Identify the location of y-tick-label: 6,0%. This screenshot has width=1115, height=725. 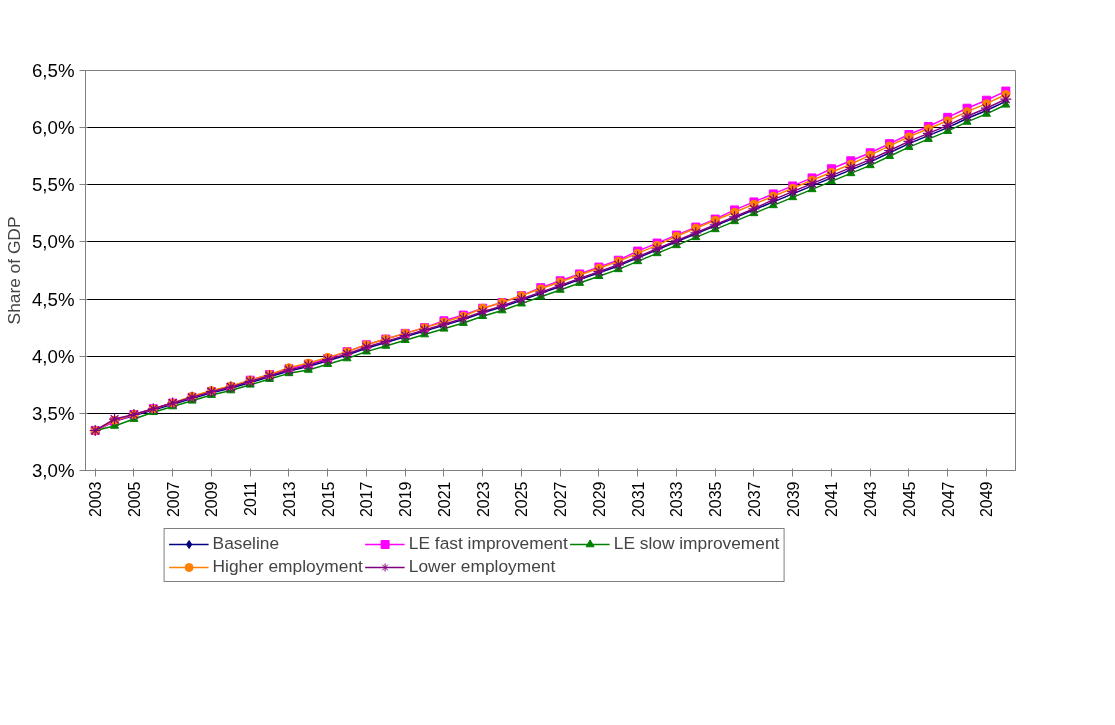
(53, 128).